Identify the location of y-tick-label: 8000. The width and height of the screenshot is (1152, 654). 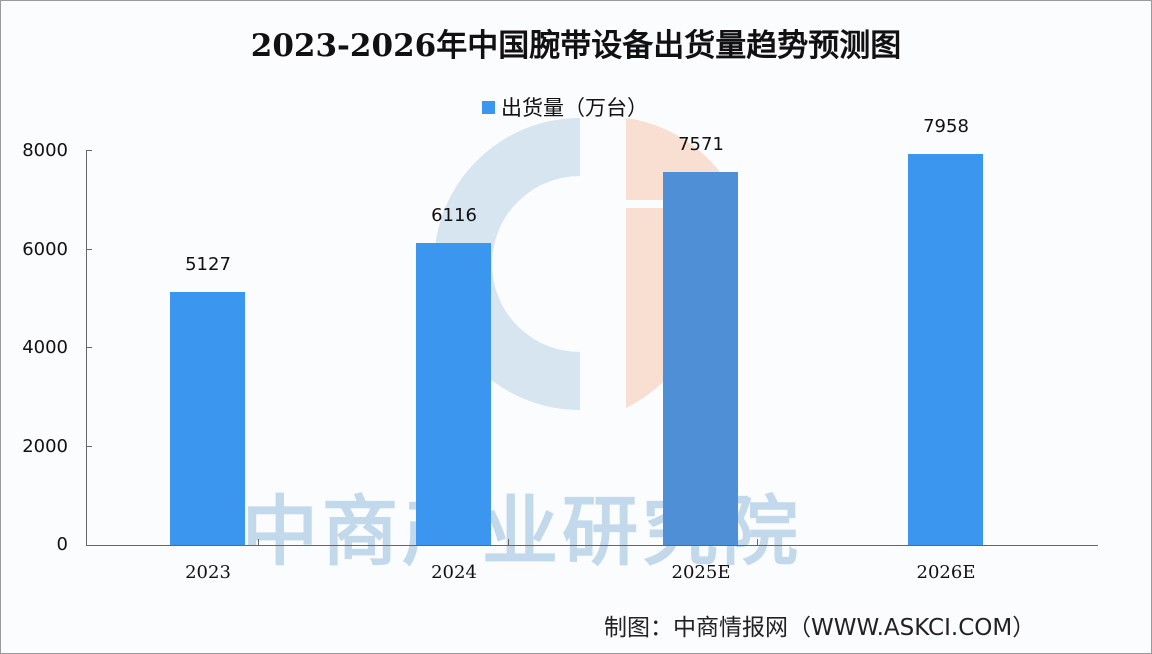
(45, 150).